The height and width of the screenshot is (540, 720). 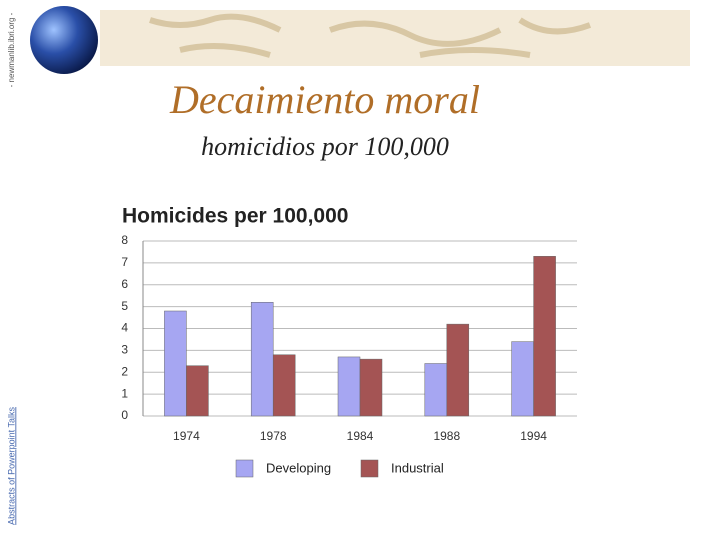 What do you see at coordinates (273, 436) in the screenshot?
I see `x-tick-label: 1978` at bounding box center [273, 436].